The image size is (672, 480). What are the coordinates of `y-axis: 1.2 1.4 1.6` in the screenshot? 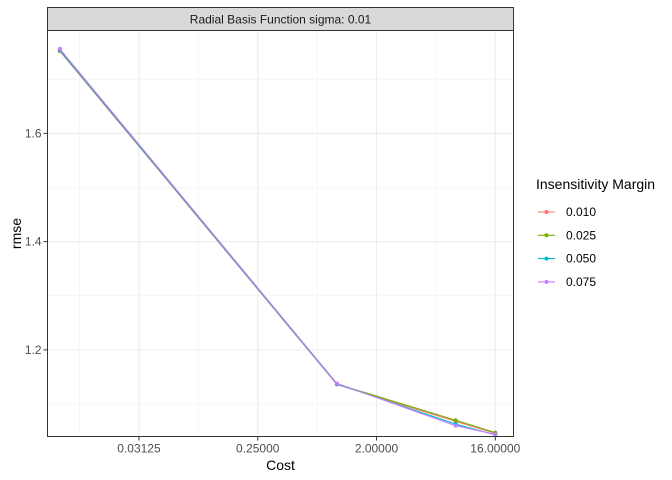 It's located at (36, 241).